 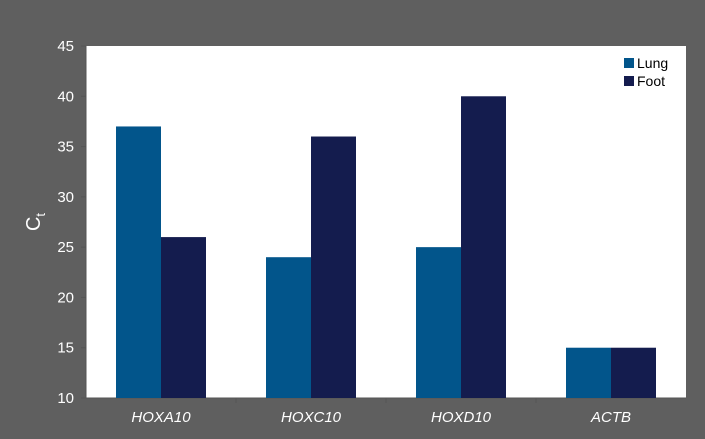 I want to click on x-tick-label: HOXA10, so click(x=161, y=417).